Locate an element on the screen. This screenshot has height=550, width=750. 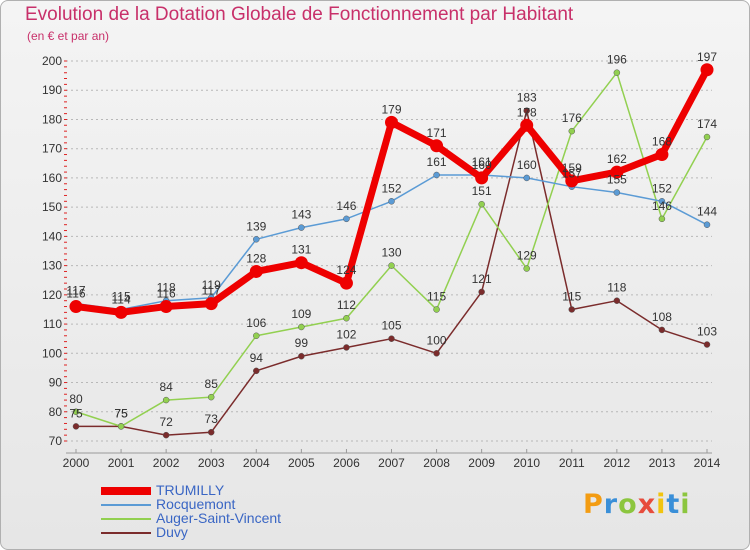
y-tick-label: 180 is located at coordinates (52, 119).